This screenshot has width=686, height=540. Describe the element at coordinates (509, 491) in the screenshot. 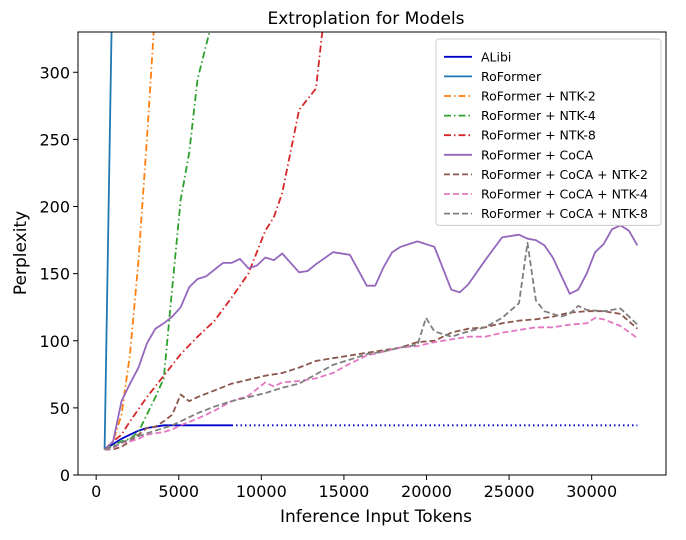

I see `x-tick-label: 25000` at that location.